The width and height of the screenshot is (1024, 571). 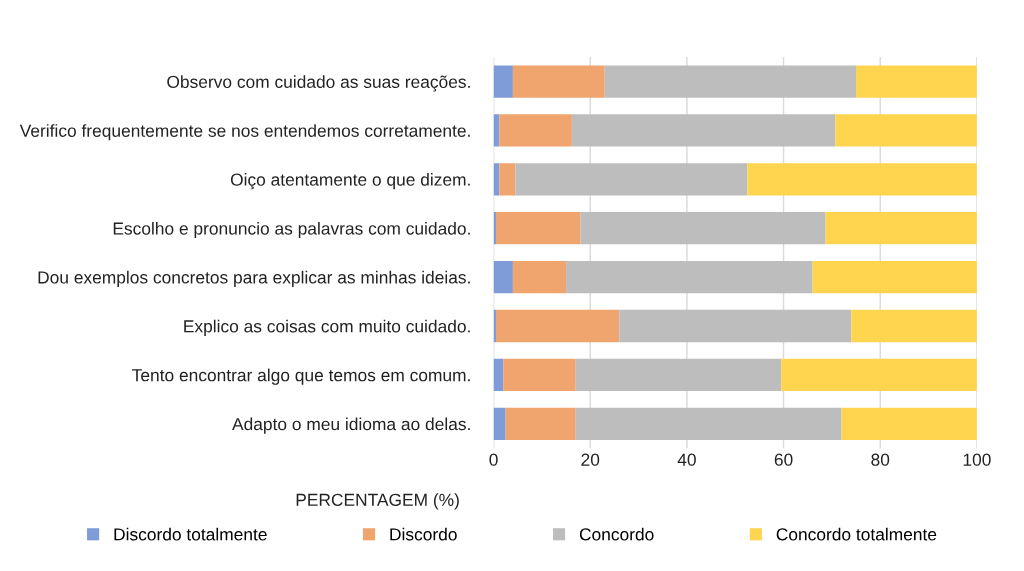 I want to click on y-tick-label: Verifico frequentemente se nos entendemos corretamente., so click(x=244, y=132).